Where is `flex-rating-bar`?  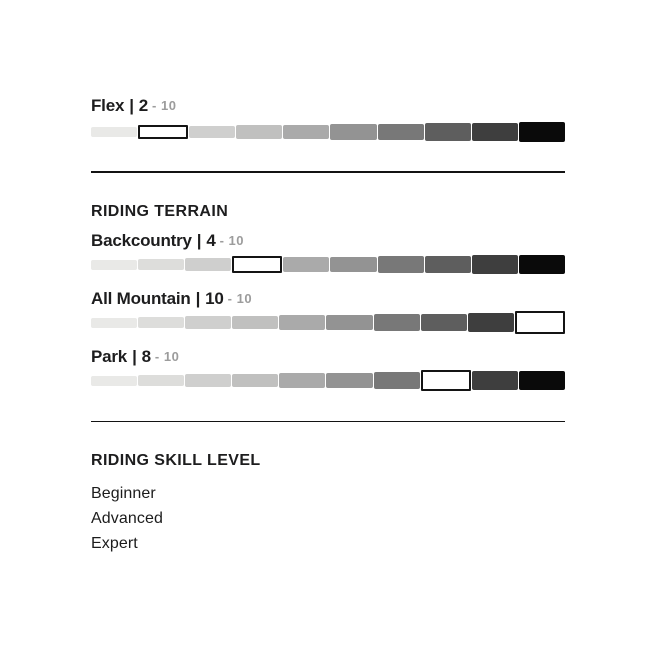
flex-rating-bar is located at coordinates (328, 132).